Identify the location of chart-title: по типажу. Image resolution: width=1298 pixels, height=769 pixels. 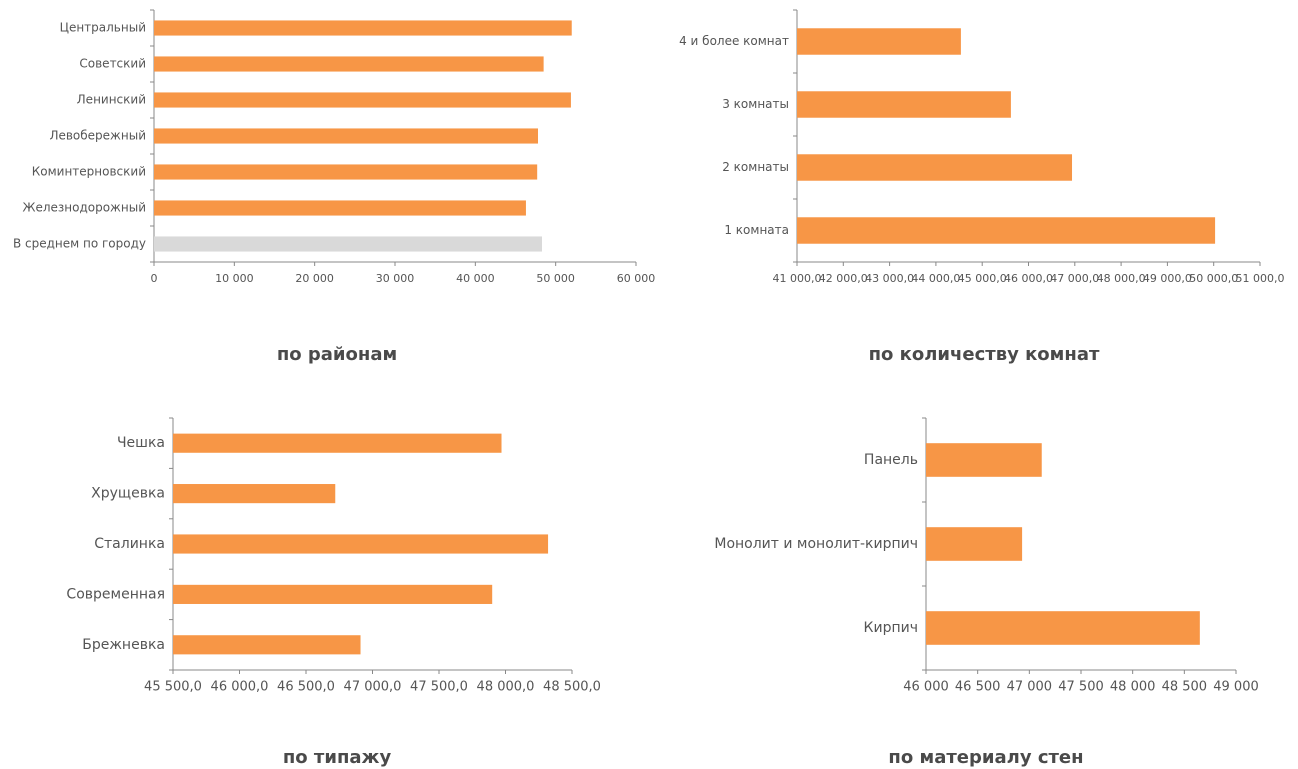
(337, 757).